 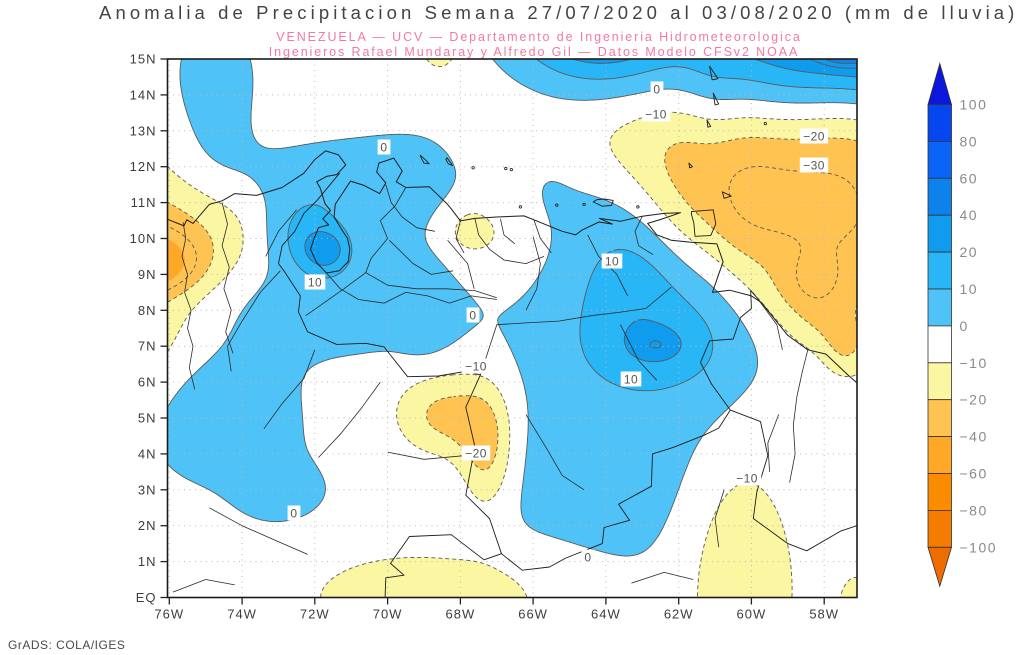 What do you see at coordinates (974, 474) in the screenshot?
I see `svg-text: −60` at bounding box center [974, 474].